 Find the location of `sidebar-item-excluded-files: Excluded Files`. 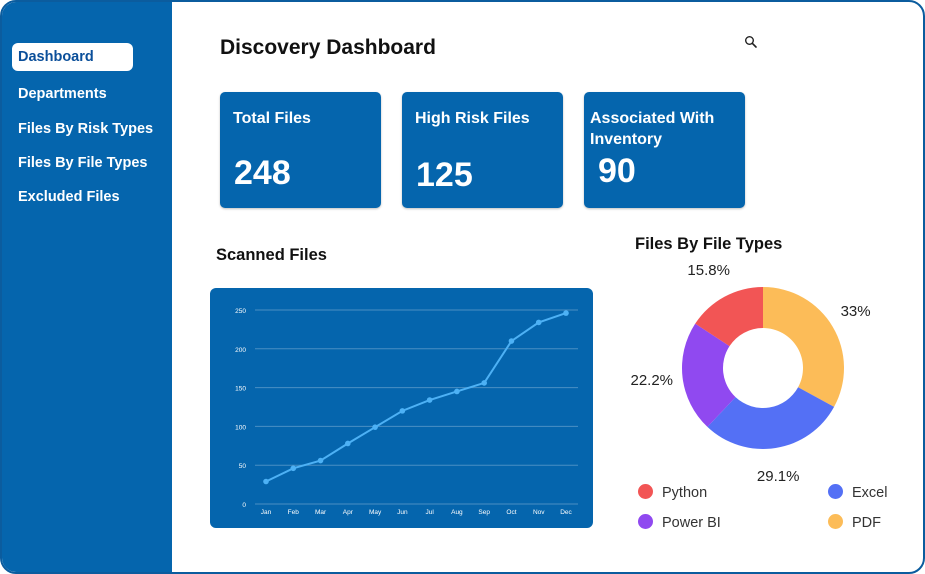

sidebar-item-excluded-files: Excluded Files is located at coordinates (69, 197).